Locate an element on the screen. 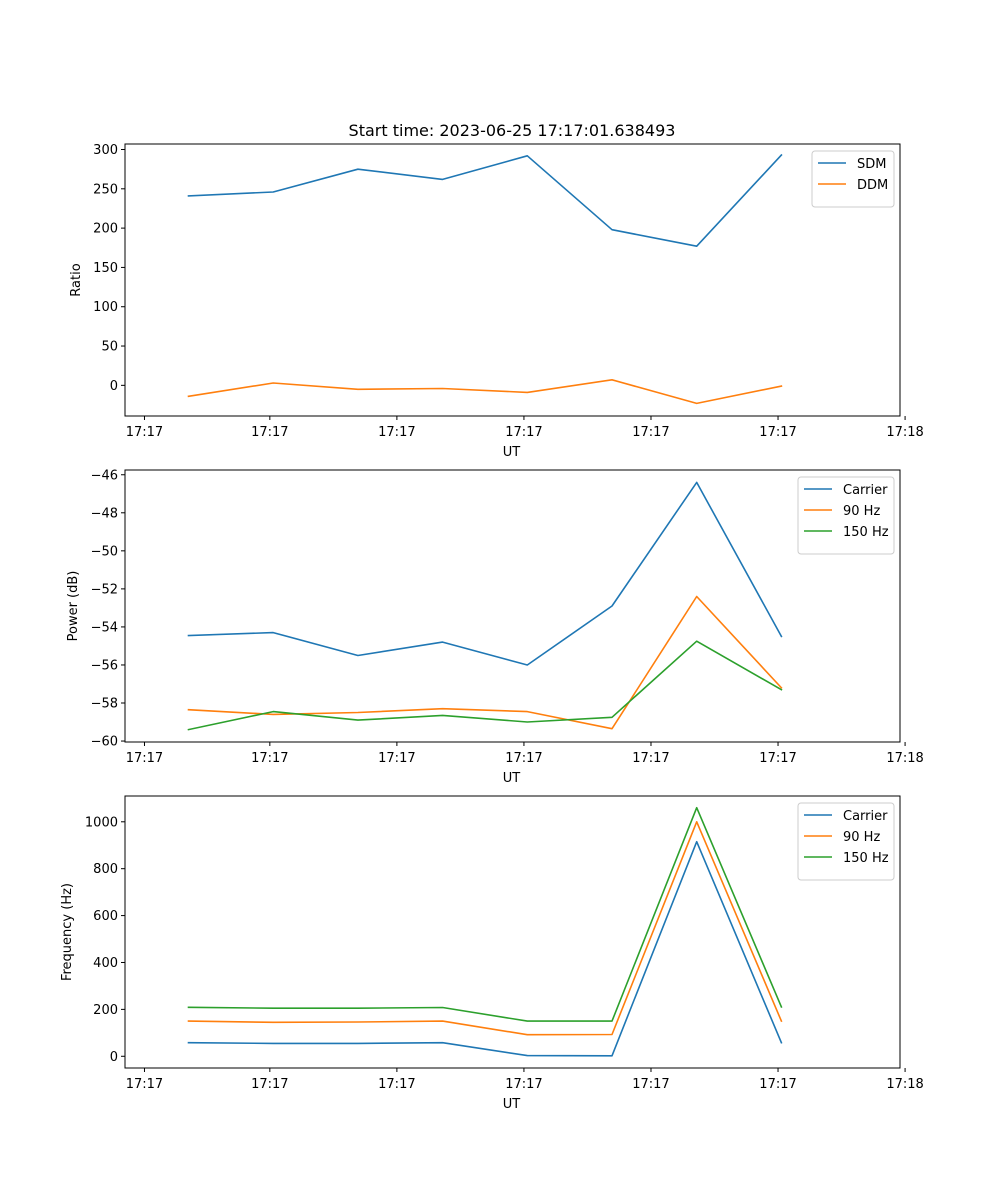 The image size is (1000, 1200). y-axis-label: Frequency (Hz) is located at coordinates (67, 932).